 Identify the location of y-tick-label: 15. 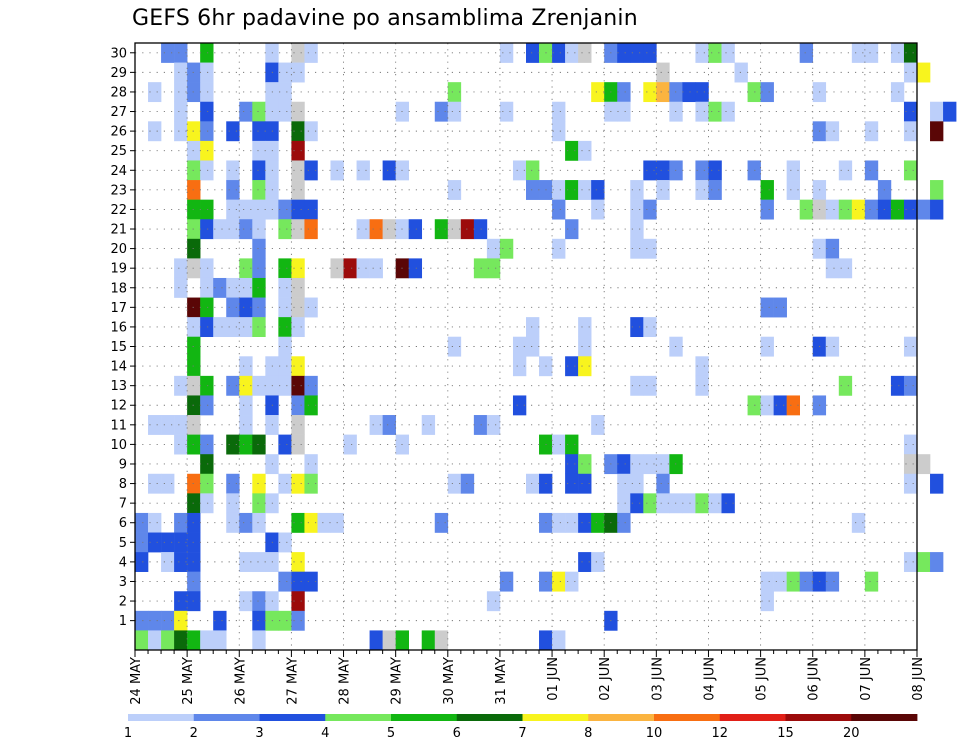
(118, 347).